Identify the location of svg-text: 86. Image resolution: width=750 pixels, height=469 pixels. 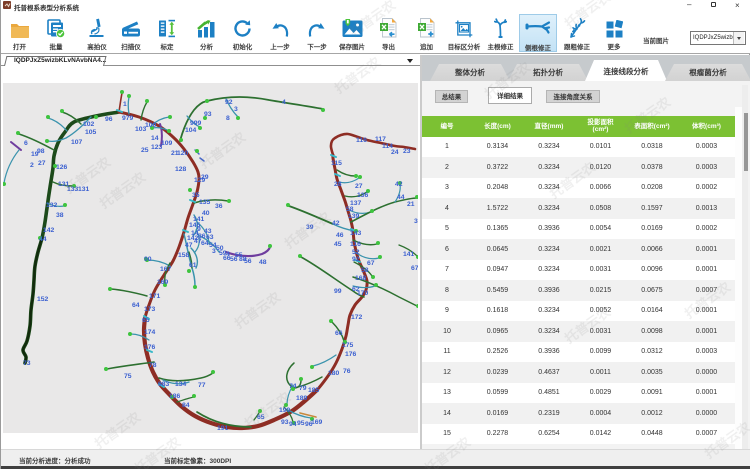
(202, 236).